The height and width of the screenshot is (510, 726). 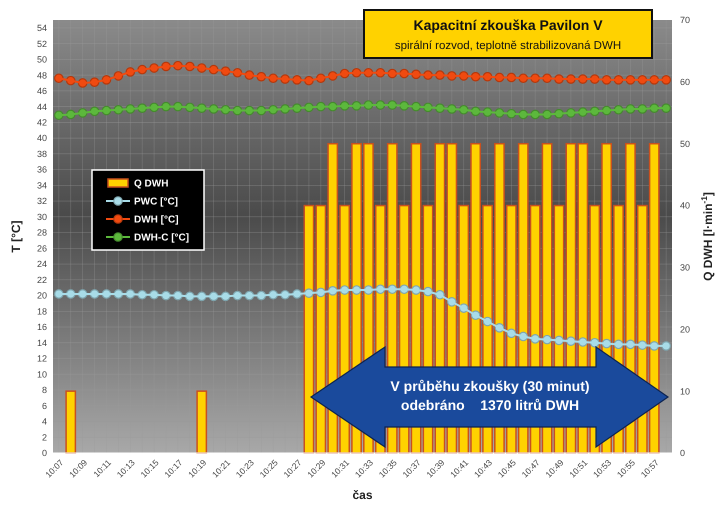 I want to click on y2-tick-label: 60, so click(x=685, y=82).